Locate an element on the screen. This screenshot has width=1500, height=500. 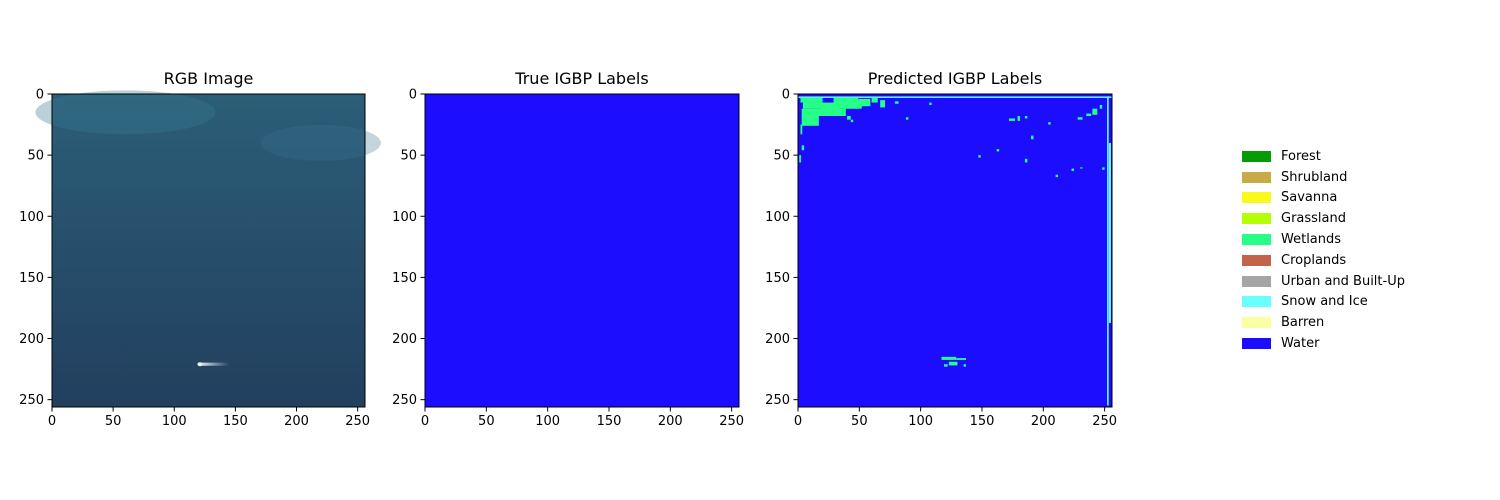
legend-item: Grassland is located at coordinates (1323, 218).